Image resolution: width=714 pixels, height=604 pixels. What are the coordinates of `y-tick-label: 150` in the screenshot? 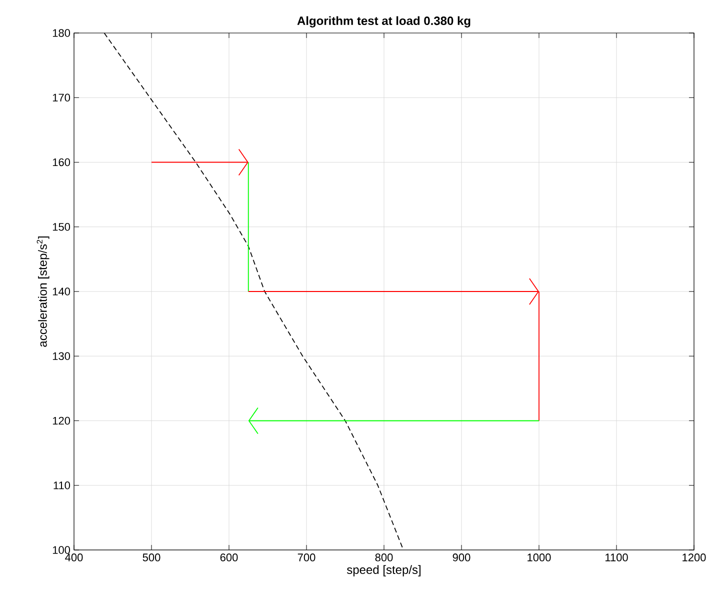 It's located at (61, 226).